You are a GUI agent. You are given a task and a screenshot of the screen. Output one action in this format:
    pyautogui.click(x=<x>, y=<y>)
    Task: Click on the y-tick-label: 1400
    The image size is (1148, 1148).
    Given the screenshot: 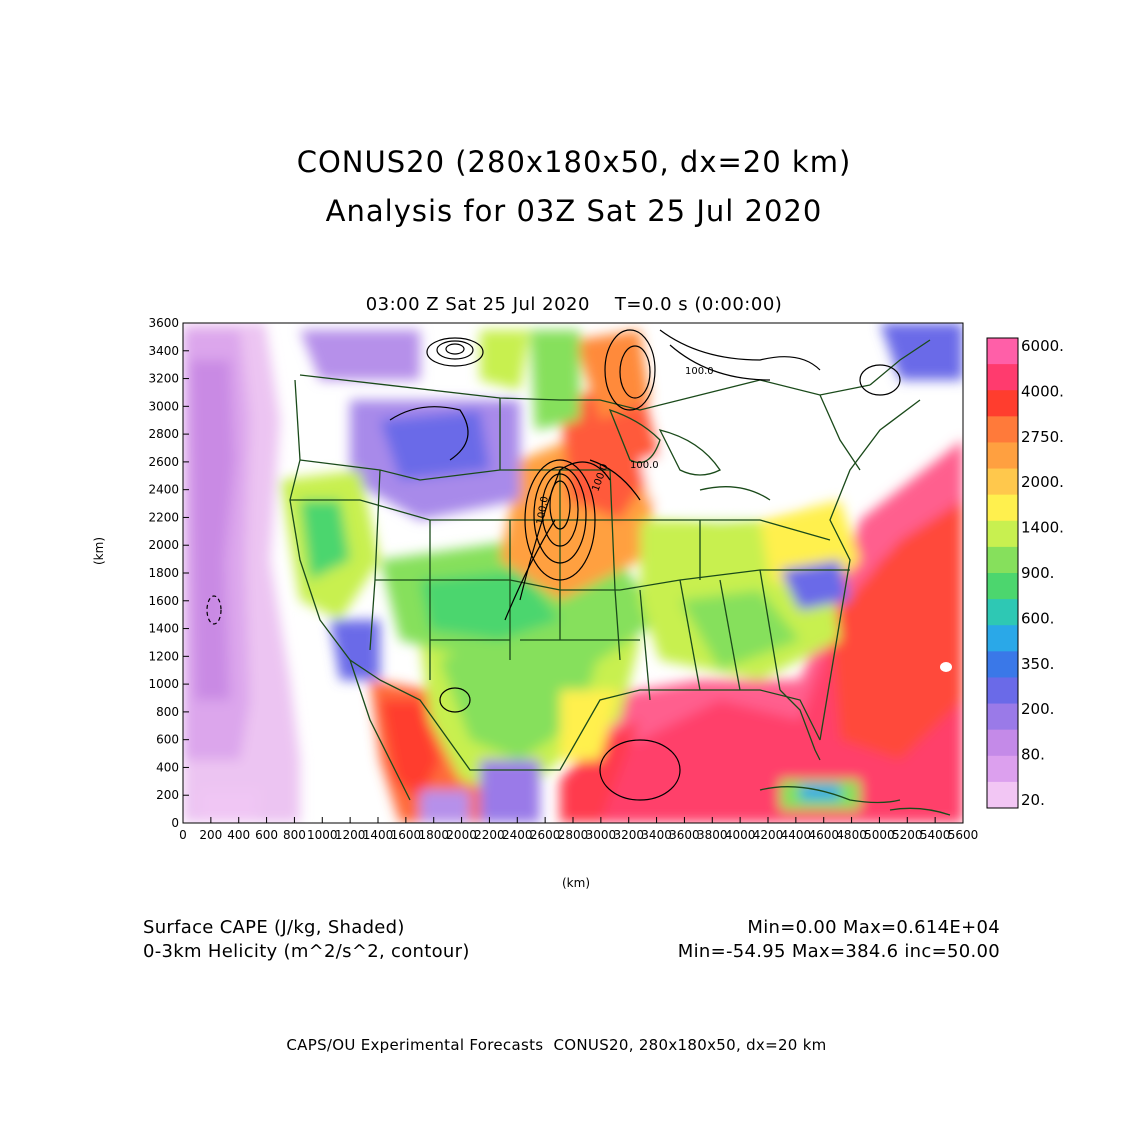 What is the action you would take?
    pyautogui.click(x=163, y=629)
    